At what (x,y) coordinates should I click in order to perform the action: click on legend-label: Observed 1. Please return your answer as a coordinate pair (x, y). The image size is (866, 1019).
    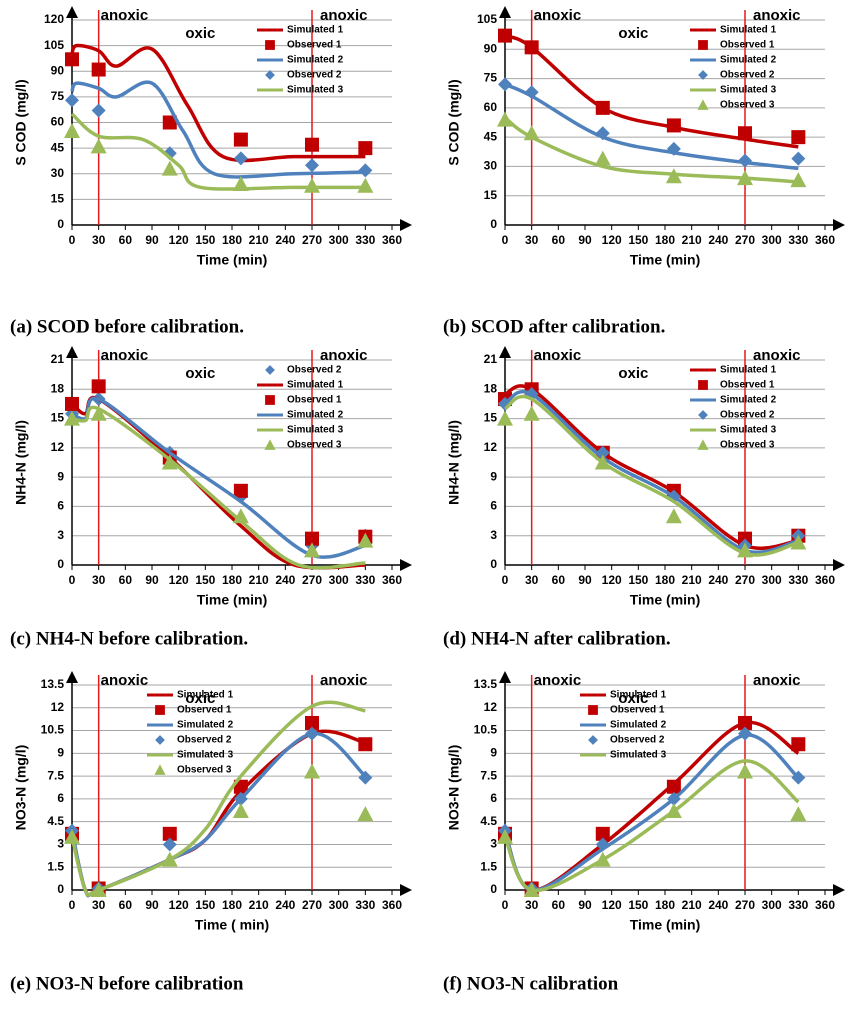
    Looking at the image, I should click on (314, 400).